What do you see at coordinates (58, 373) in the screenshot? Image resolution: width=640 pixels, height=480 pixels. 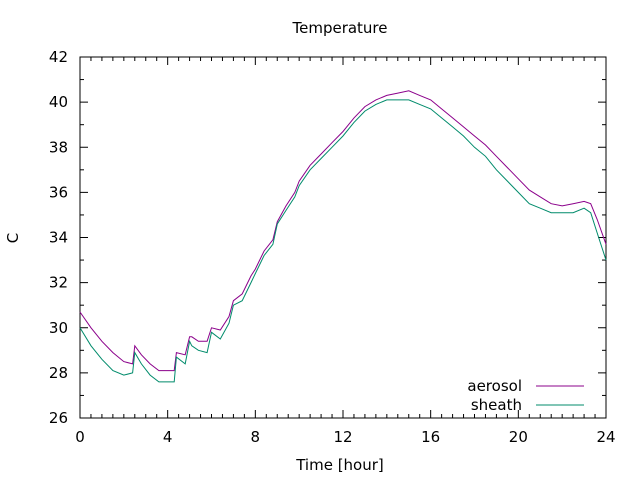 I see `y-tick-label: 28` at bounding box center [58, 373].